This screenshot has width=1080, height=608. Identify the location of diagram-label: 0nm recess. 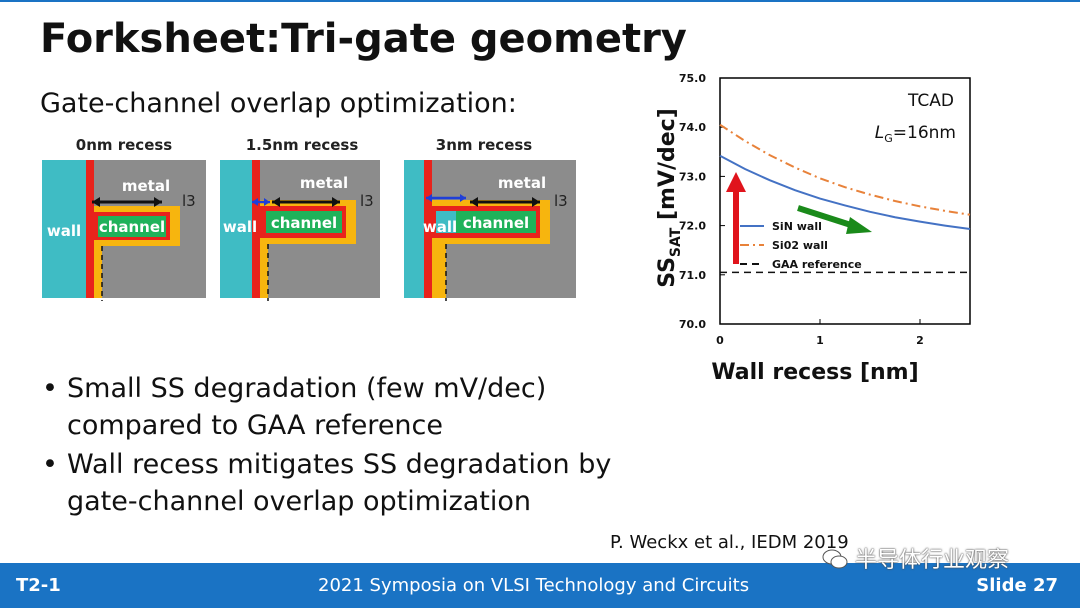
(124, 145).